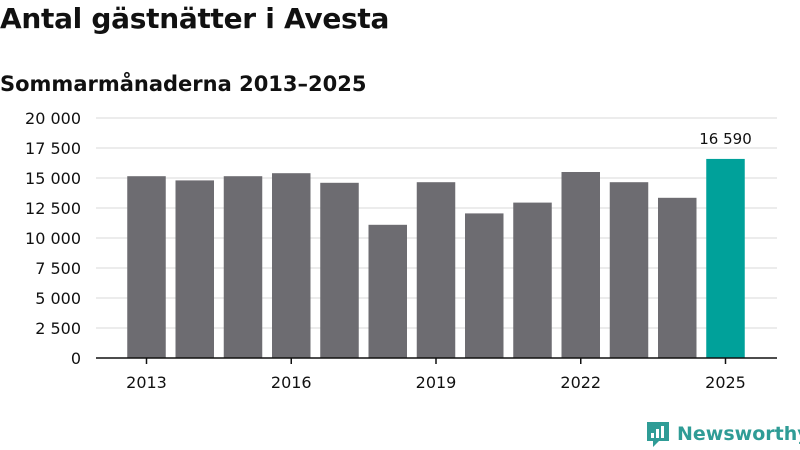 The width and height of the screenshot is (800, 450). Describe the element at coordinates (194, 269) in the screenshot. I see `bar-2014` at that location.